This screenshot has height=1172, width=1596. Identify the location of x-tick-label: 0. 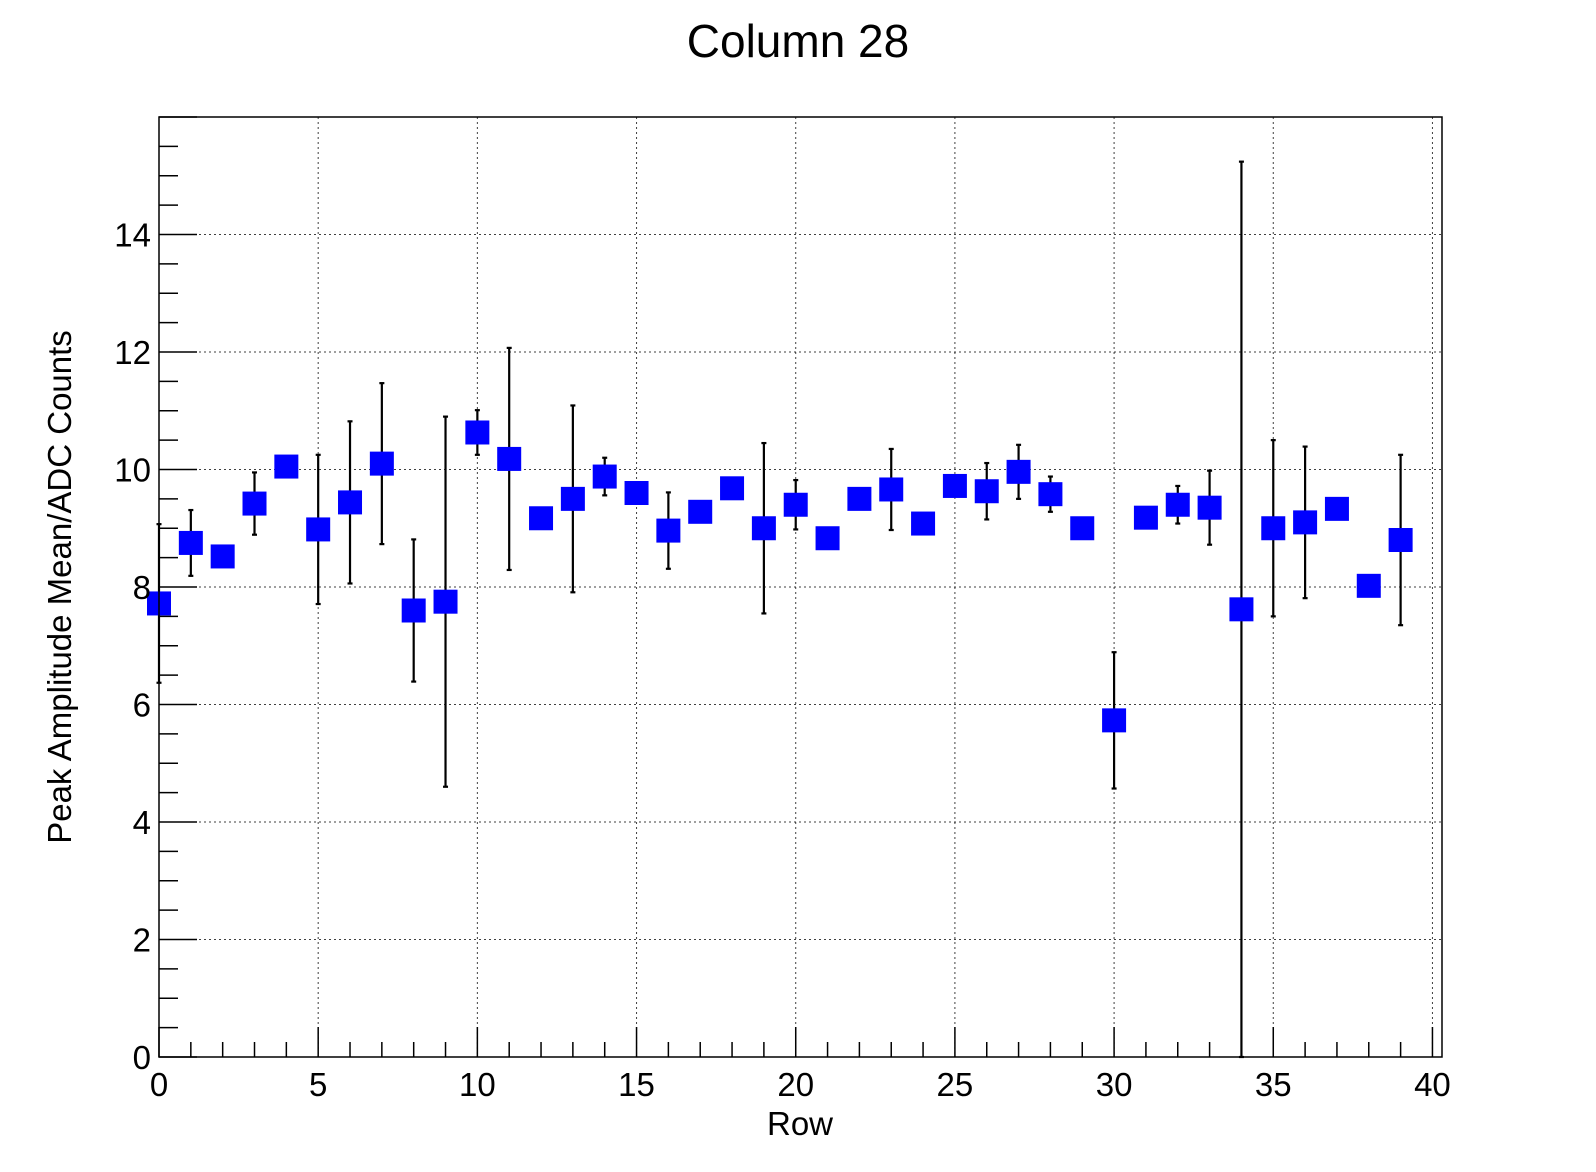
(159, 1084).